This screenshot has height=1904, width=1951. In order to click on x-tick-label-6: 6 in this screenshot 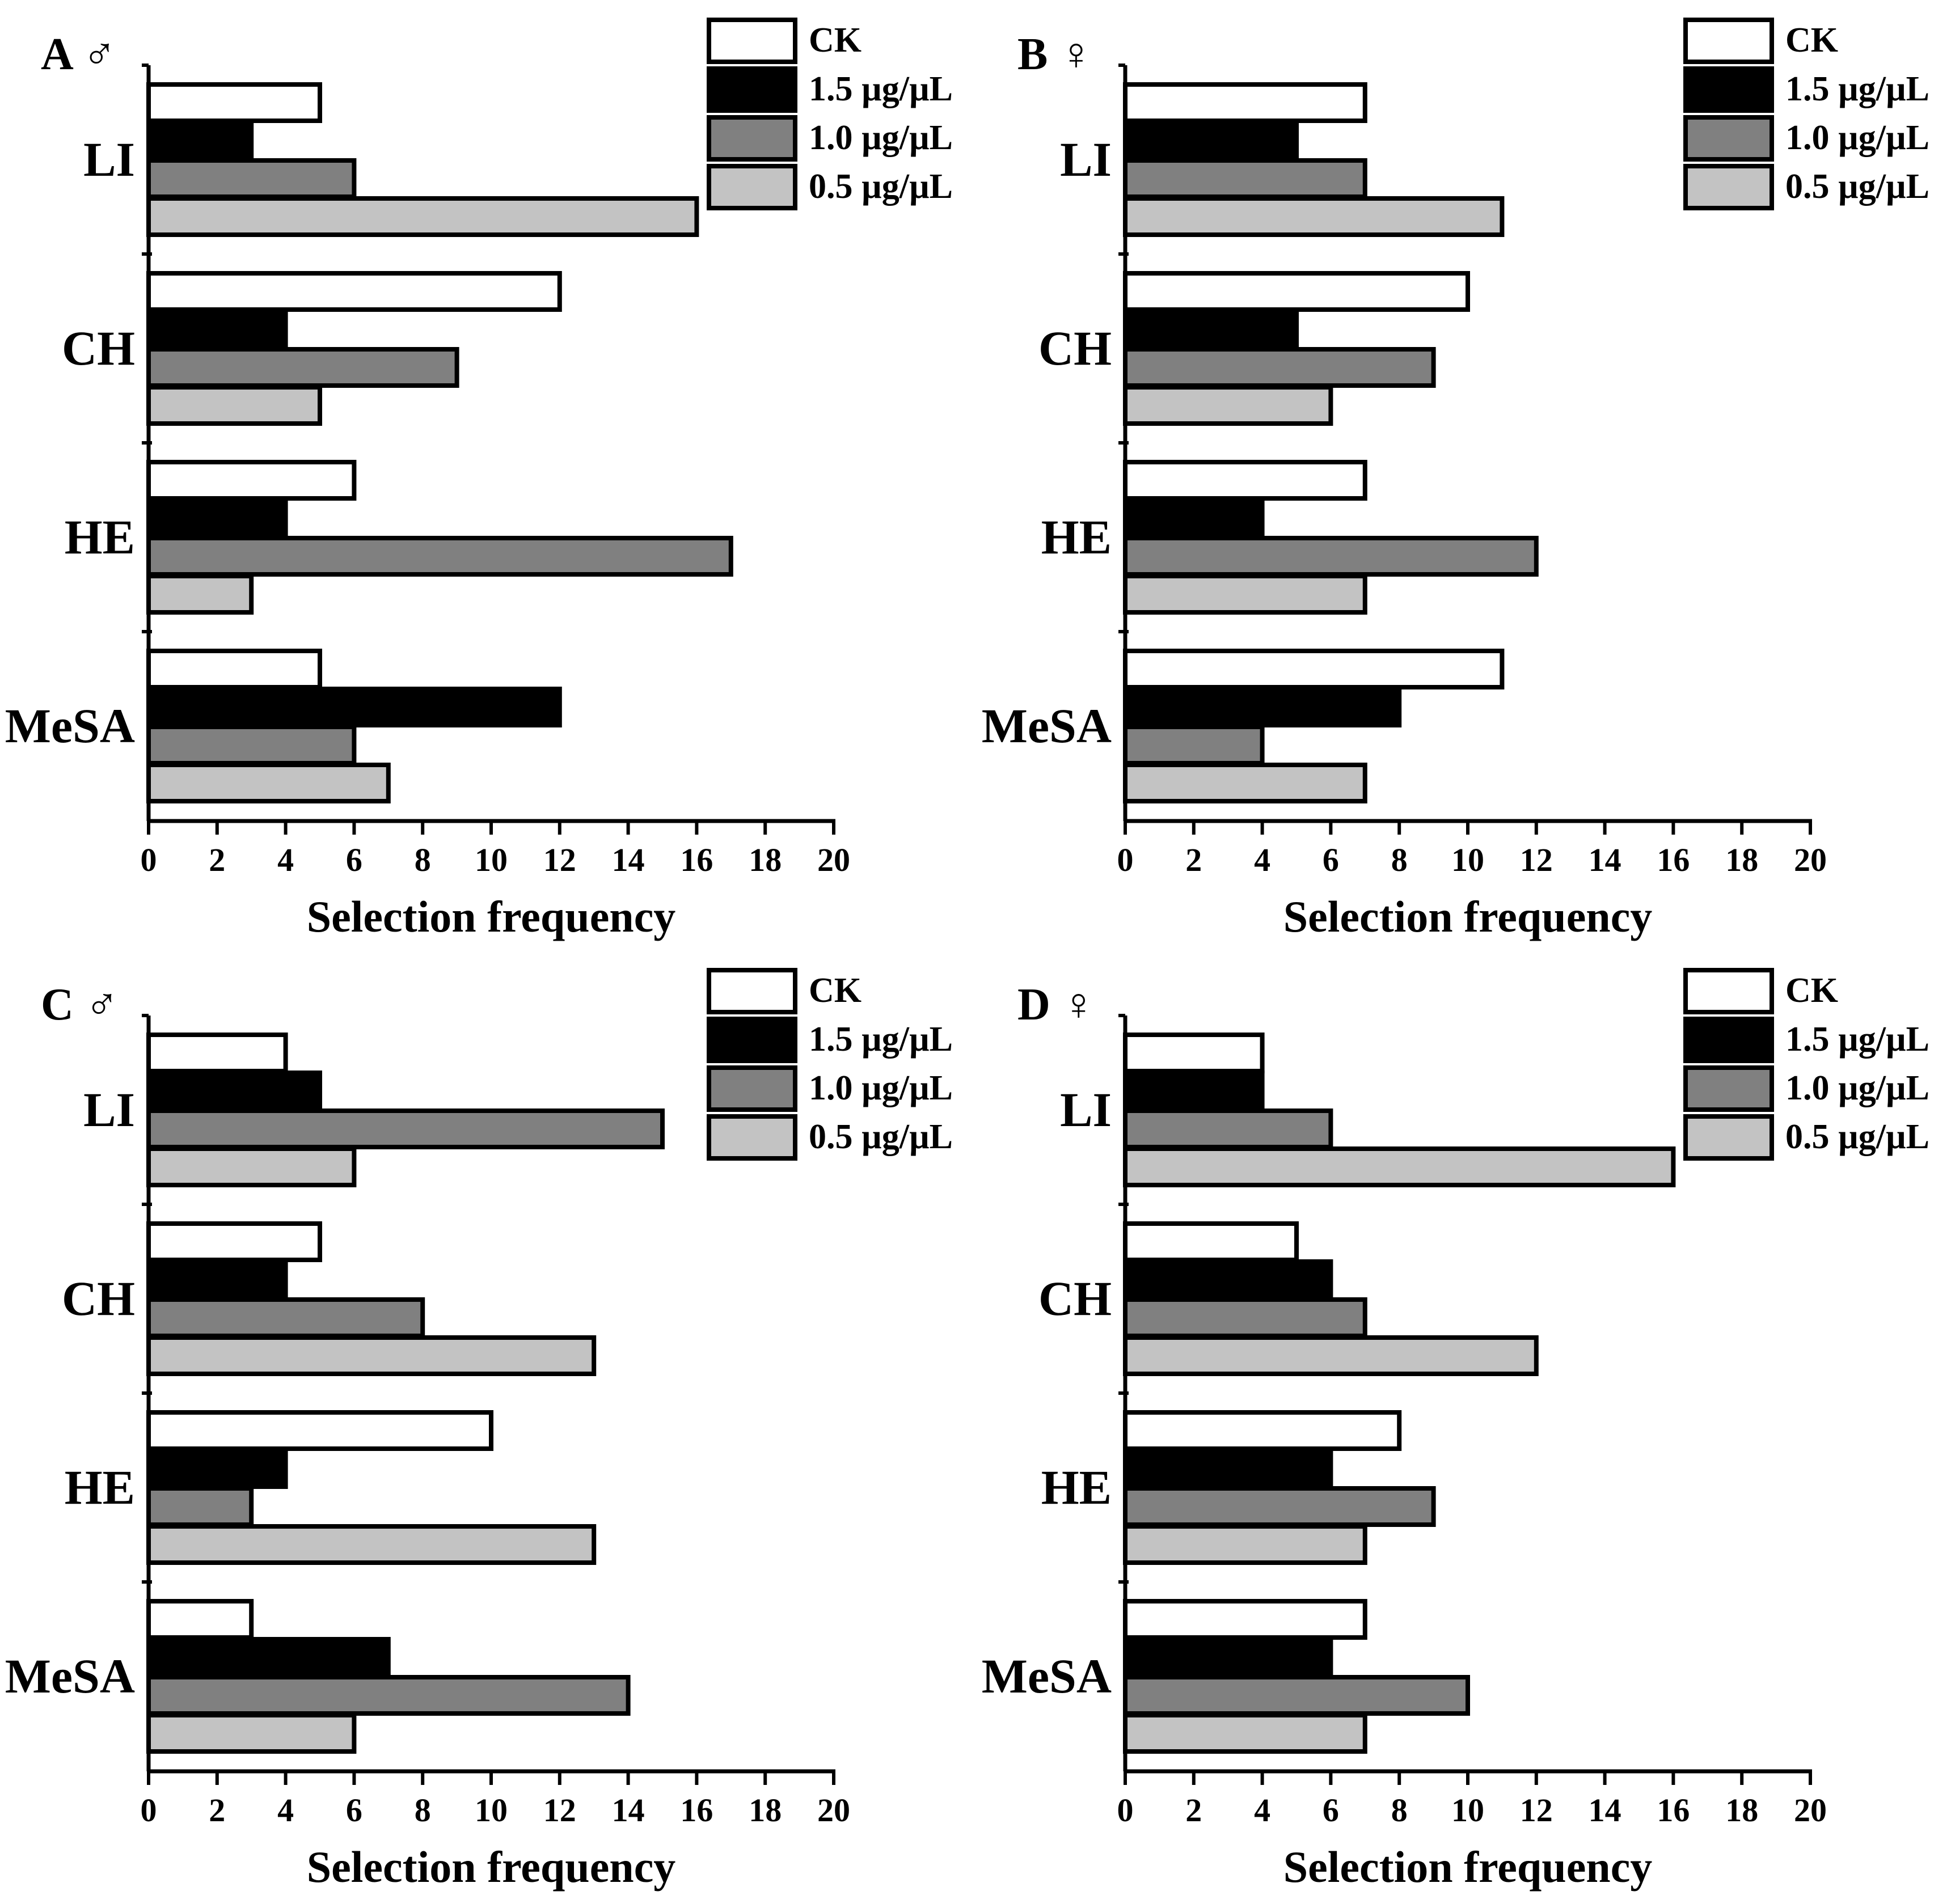, I will do `click(354, 859)`.